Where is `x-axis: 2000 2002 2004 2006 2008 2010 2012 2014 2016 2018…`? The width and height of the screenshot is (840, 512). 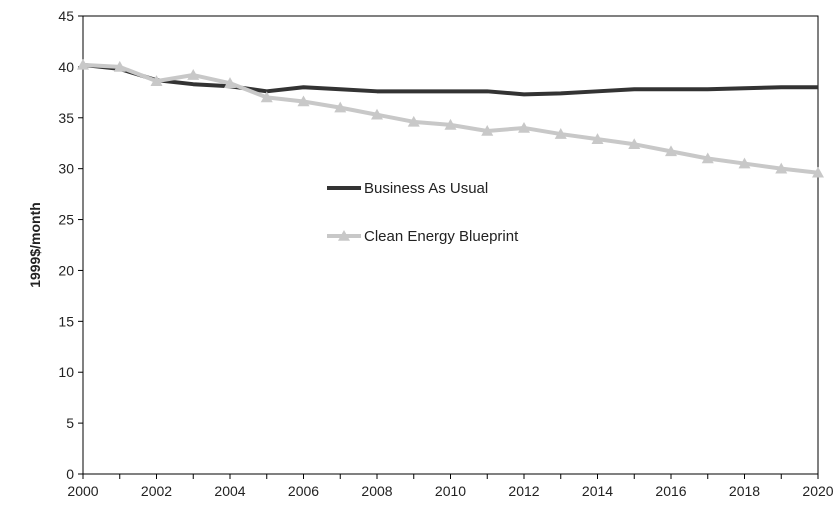
x-axis: 2000 2002 2004 2006 2008 2010 2012 2014 2016 2018… is located at coordinates (450, 486).